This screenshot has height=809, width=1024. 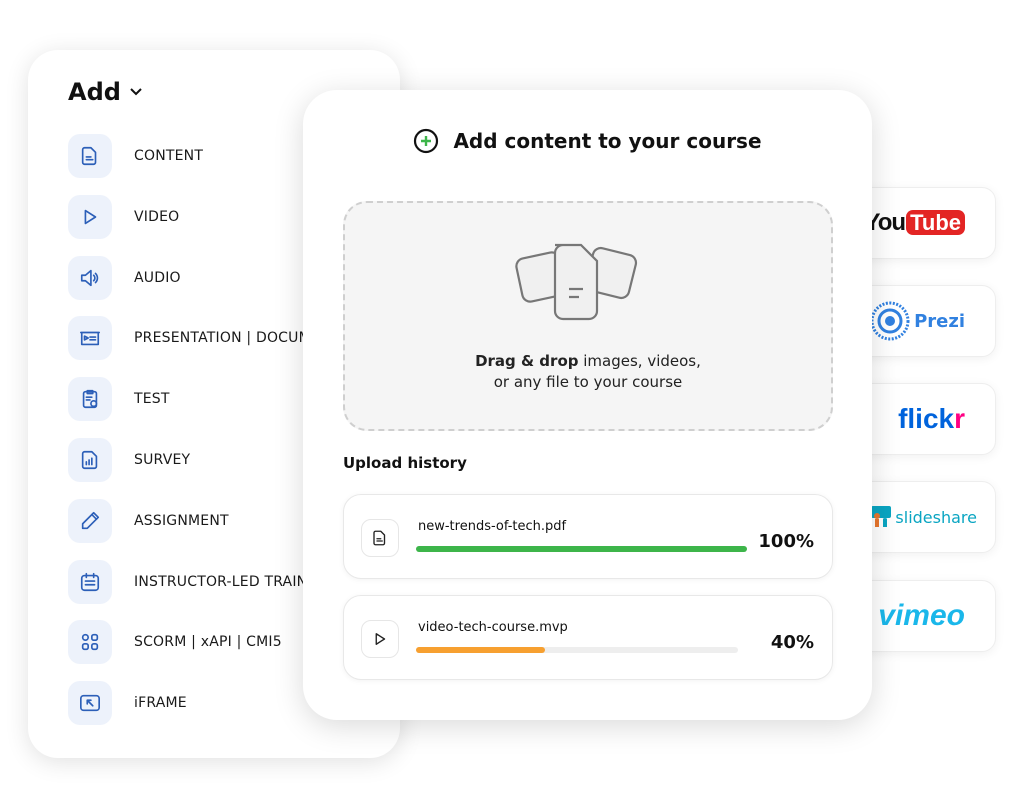 I want to click on grid-icon, so click(x=90, y=642).